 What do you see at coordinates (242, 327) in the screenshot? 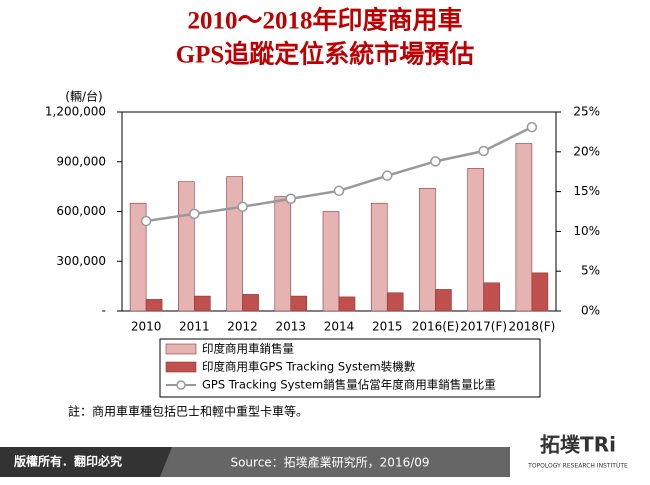
I see `x-tick-label: 2012` at bounding box center [242, 327].